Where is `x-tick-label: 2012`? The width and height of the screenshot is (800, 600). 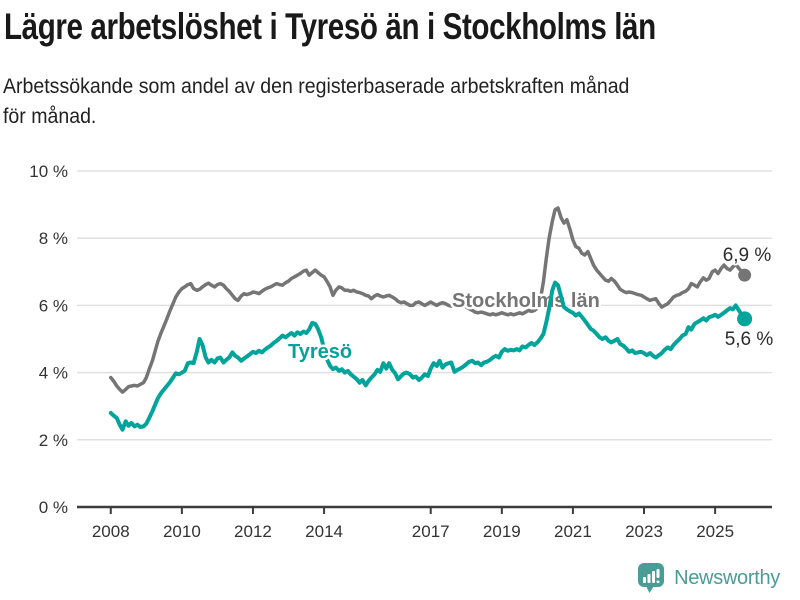
x-tick-label: 2012 is located at coordinates (253, 531).